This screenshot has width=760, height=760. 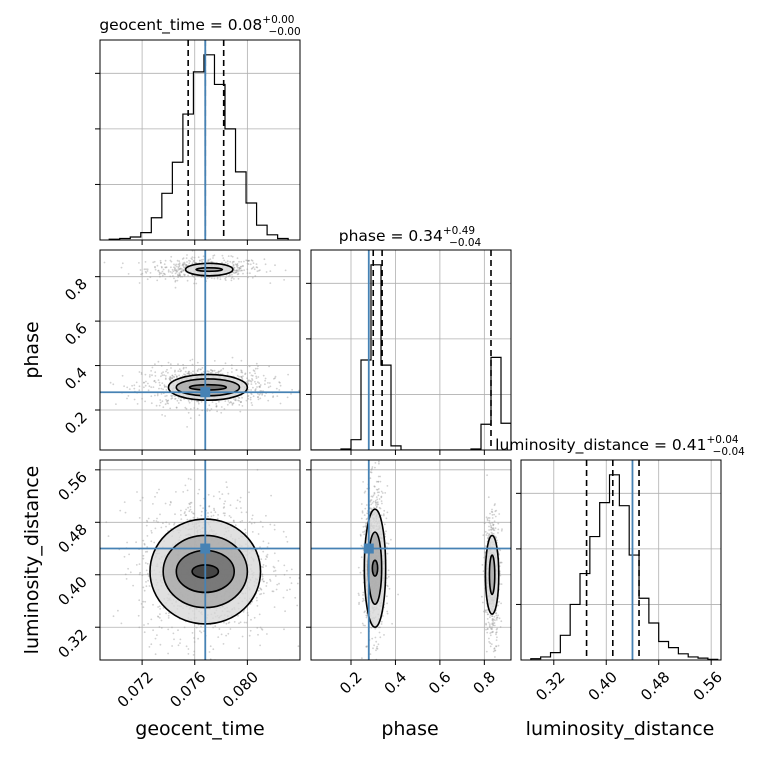 I want to click on ylabel-luminosity-distance: luminosity_distance, so click(x=32, y=560).